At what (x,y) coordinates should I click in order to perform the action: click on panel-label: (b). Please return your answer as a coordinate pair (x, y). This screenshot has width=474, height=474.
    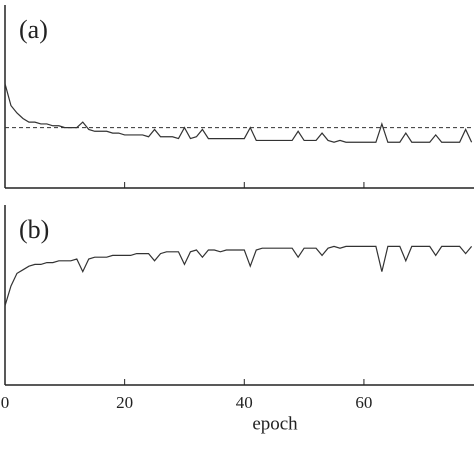
    Looking at the image, I should click on (34, 229).